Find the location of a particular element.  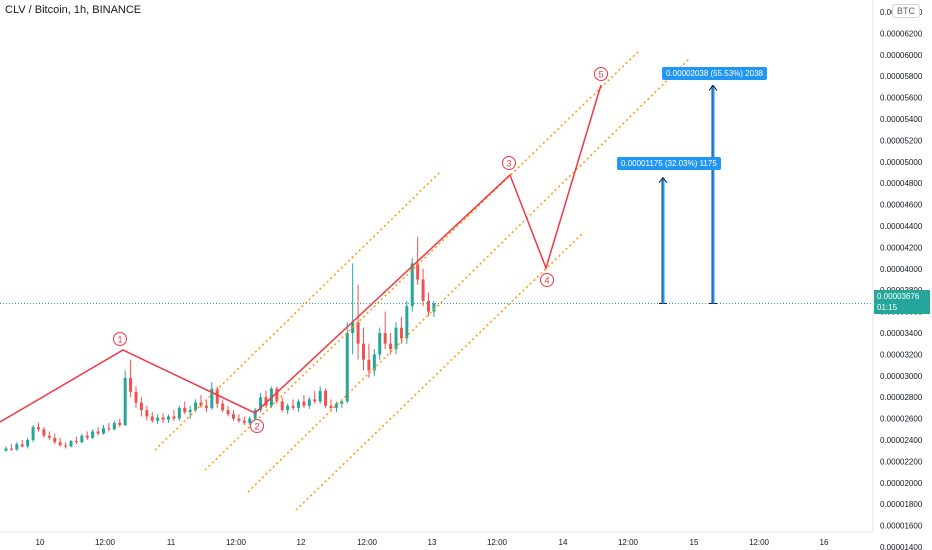

measure-label-2: 0.00002038 (55.53%) 2038 is located at coordinates (714, 73).